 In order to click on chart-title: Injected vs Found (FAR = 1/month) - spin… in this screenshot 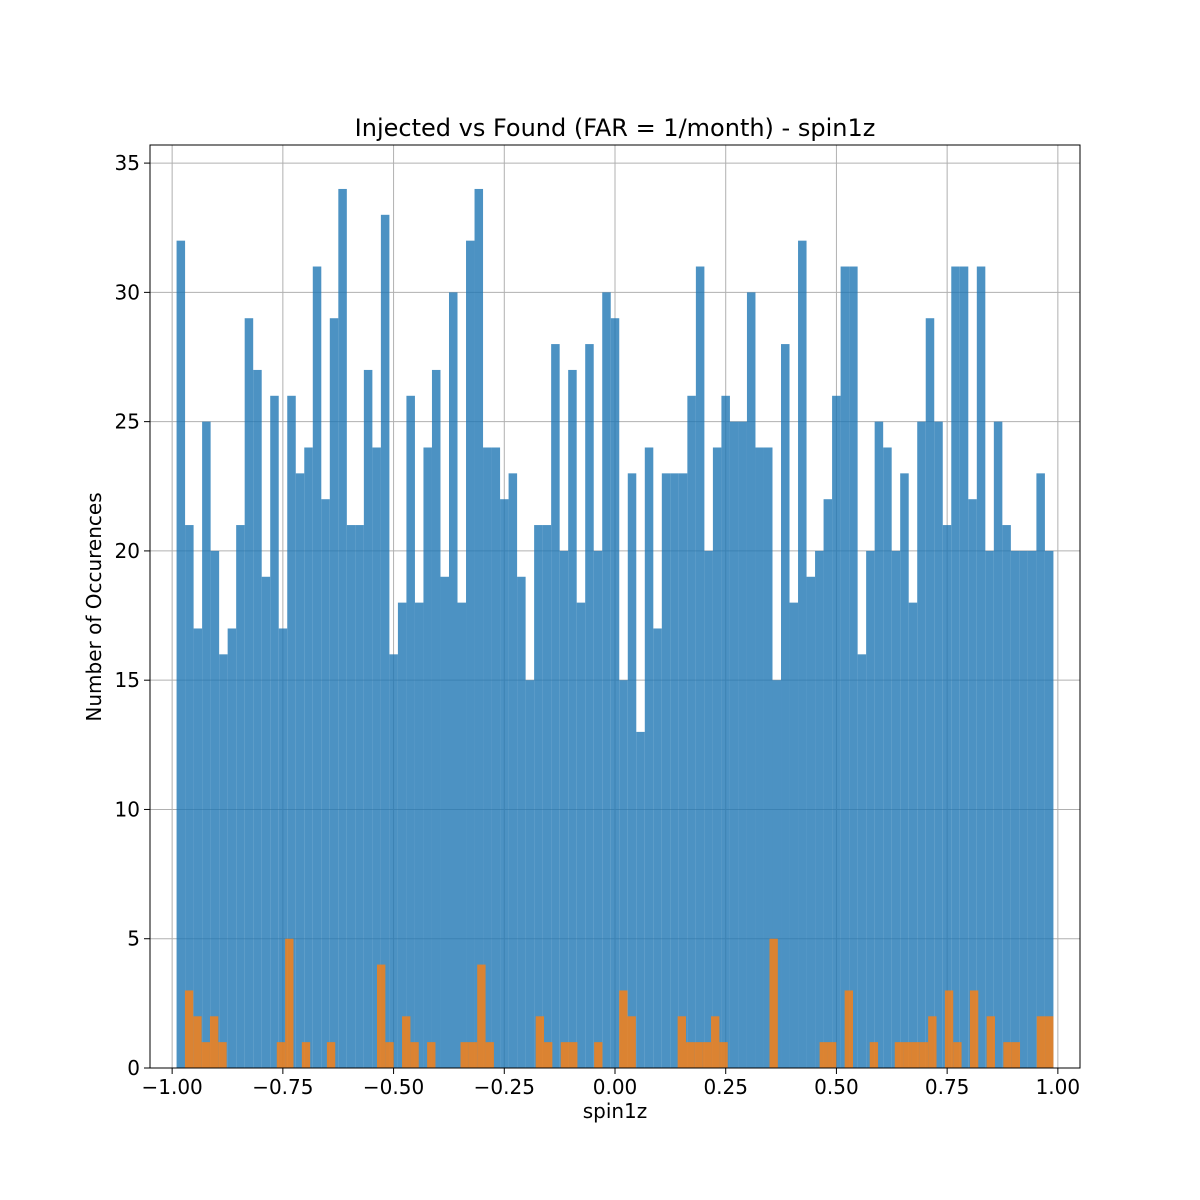, I will do `click(615, 128)`.